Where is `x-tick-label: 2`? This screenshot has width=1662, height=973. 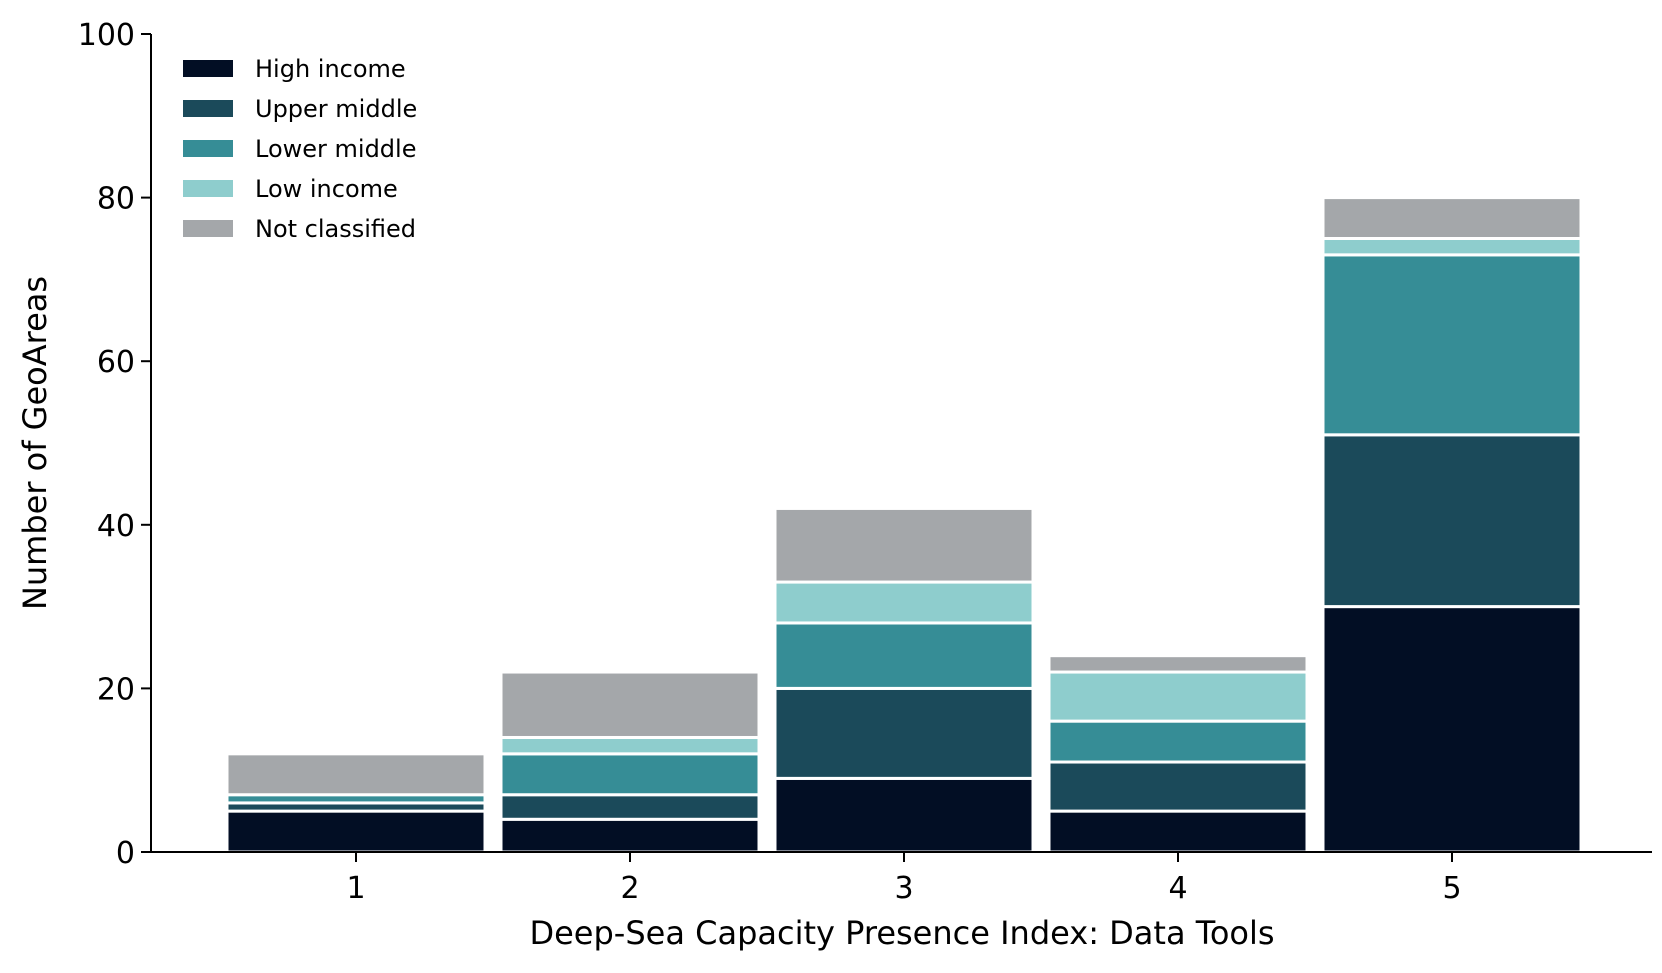
x-tick-label: 2 is located at coordinates (629, 888).